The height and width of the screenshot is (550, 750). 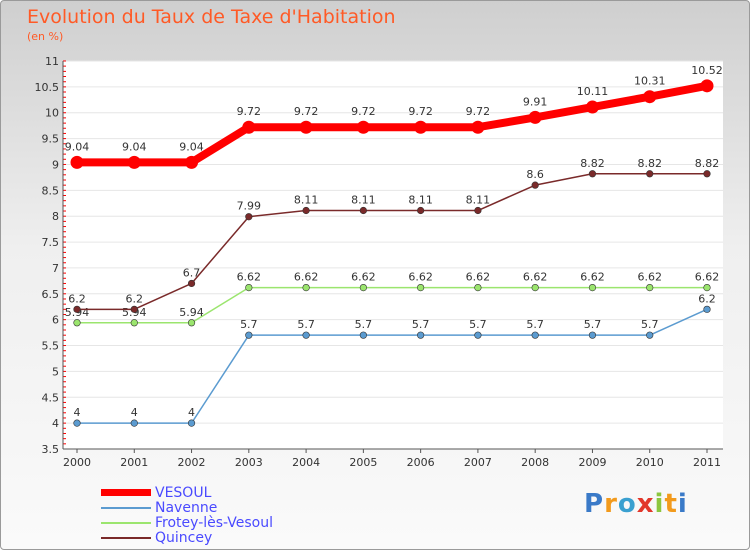 What do you see at coordinates (191, 146) in the screenshot?
I see `data-label: 9.04` at bounding box center [191, 146].